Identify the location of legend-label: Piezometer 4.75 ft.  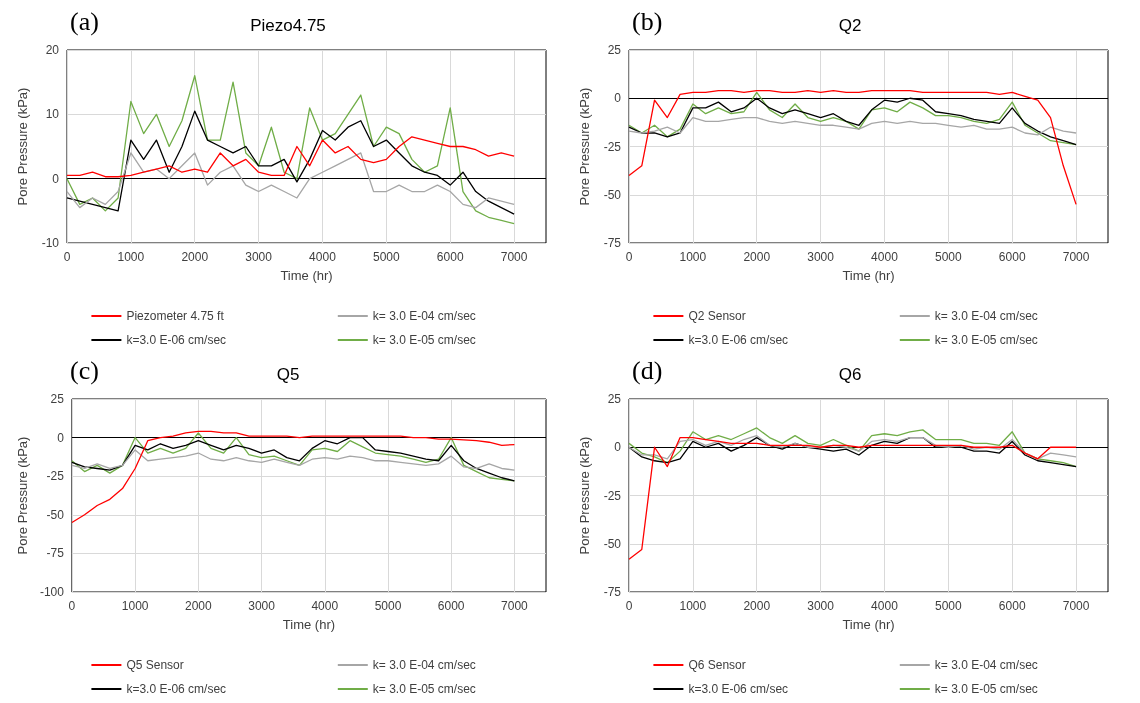
(175, 316).